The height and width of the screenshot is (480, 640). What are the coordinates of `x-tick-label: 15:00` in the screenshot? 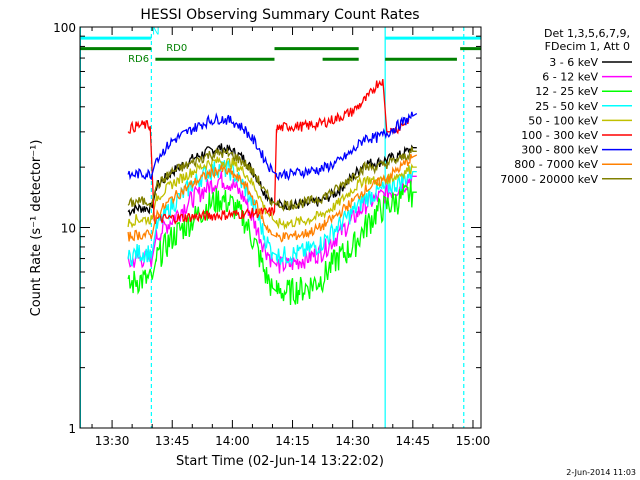 It's located at (473, 441).